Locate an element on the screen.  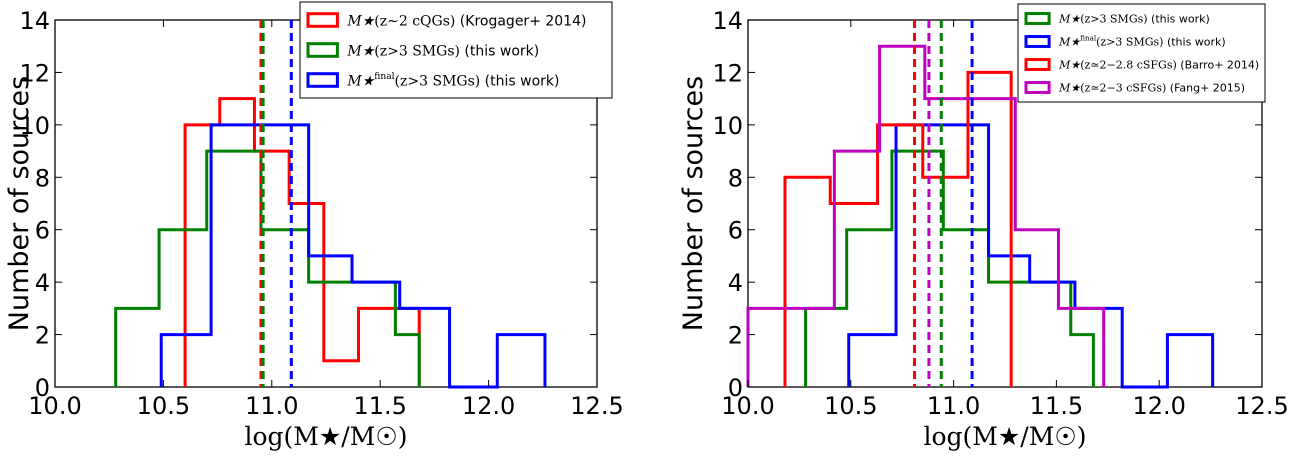
legend-entry-2: M★final(z>3 SMGs) (this work) is located at coordinates (1142, 41).